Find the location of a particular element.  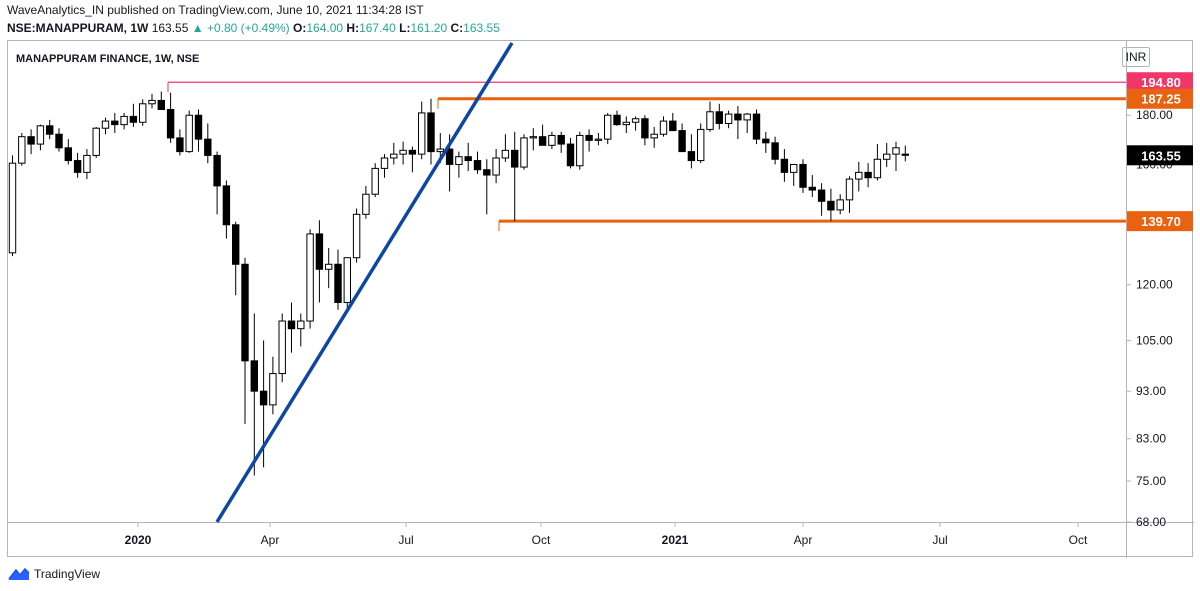

tradingview-logo-icon is located at coordinates (19, 573).